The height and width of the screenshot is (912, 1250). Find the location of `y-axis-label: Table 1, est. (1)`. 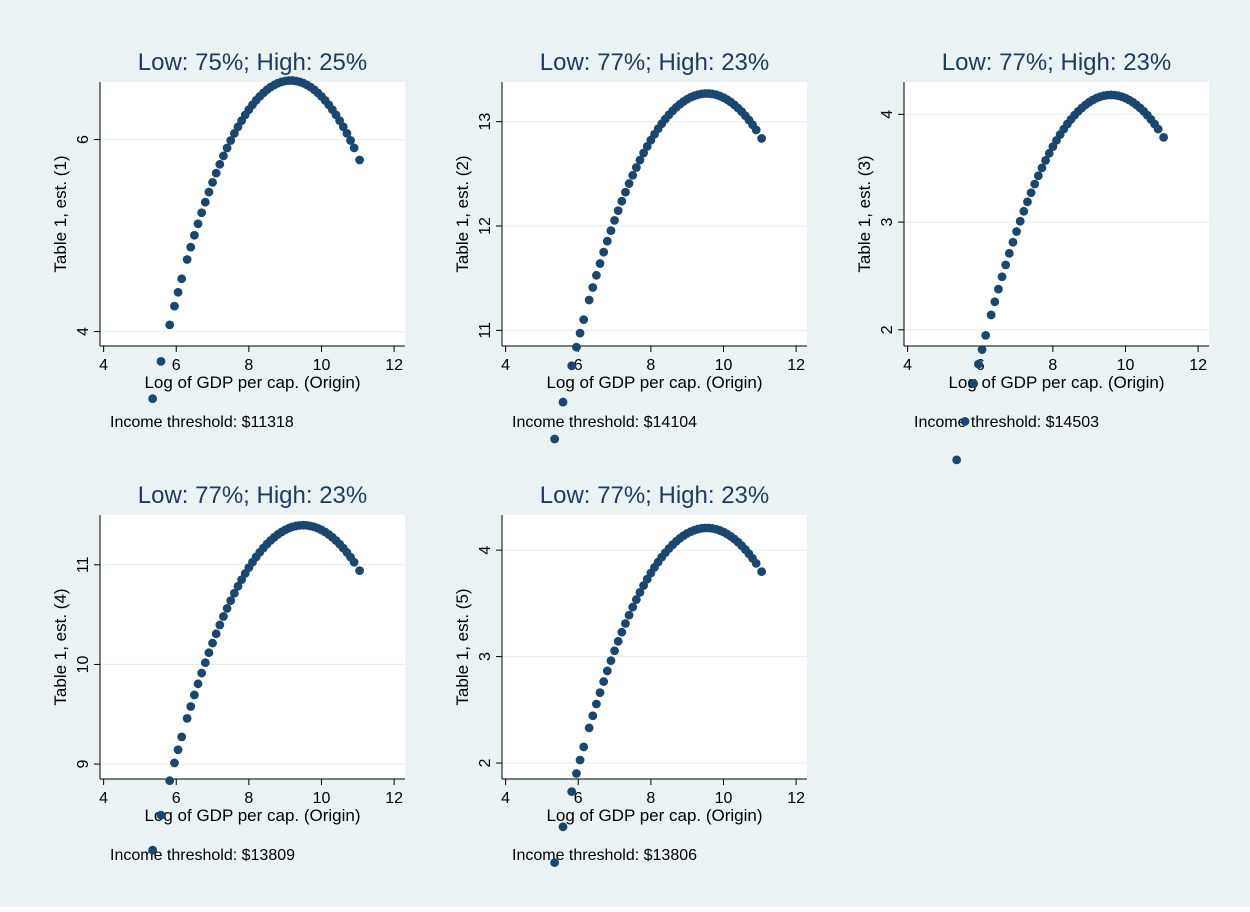

y-axis-label: Table 1, est. (1) is located at coordinates (60, 213).